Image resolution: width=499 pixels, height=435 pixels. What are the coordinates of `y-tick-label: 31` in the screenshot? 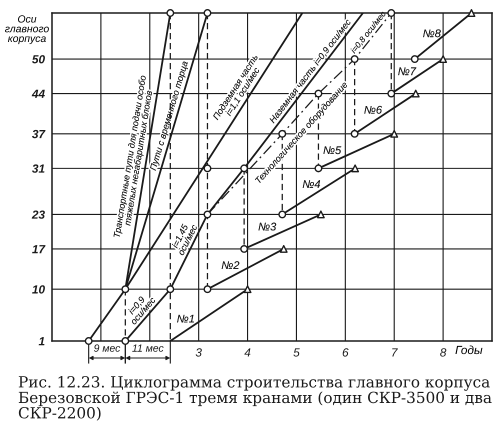 It's located at (38, 168).